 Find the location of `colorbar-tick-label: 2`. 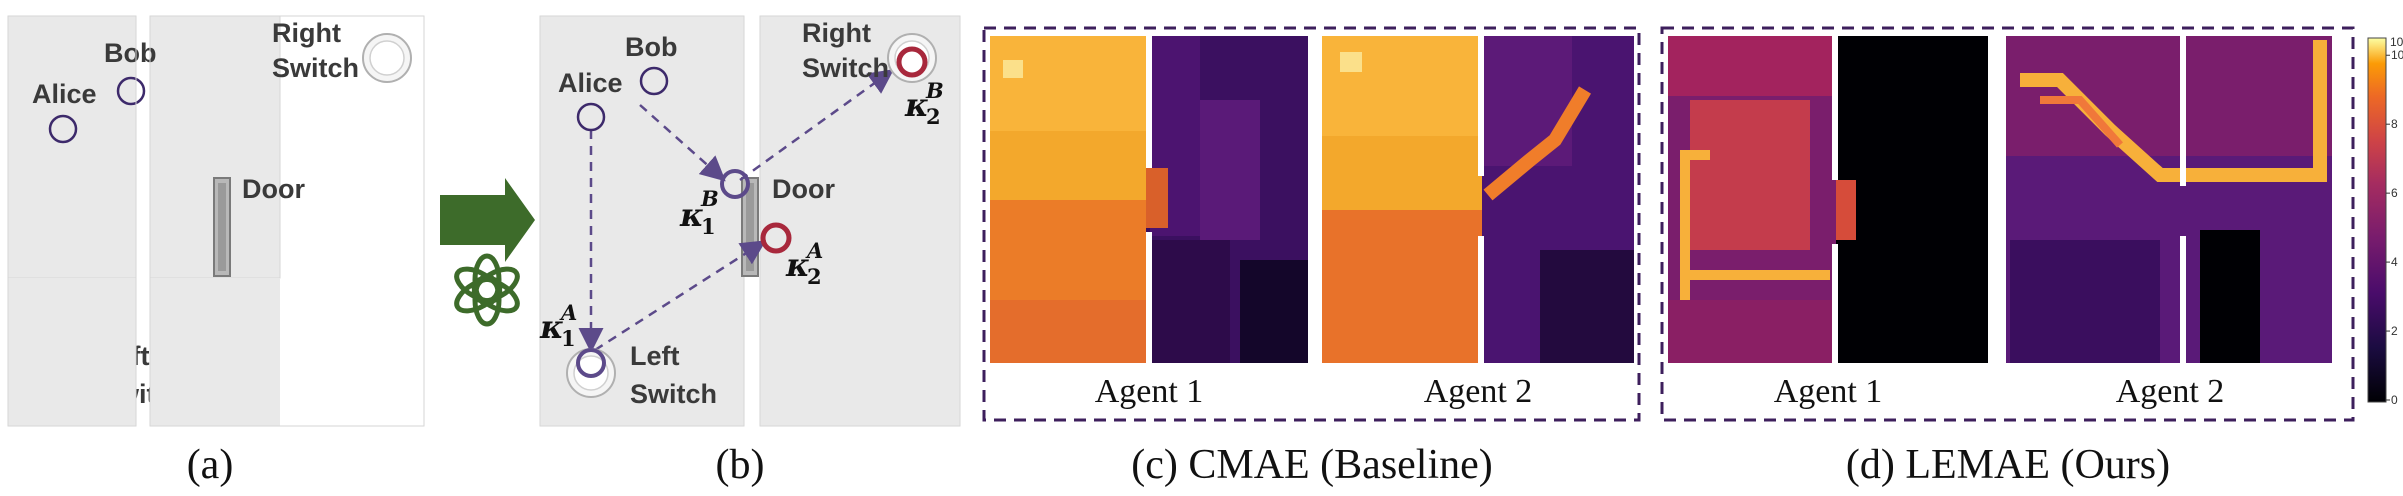

colorbar-tick-label: 2 is located at coordinates (2394, 331).